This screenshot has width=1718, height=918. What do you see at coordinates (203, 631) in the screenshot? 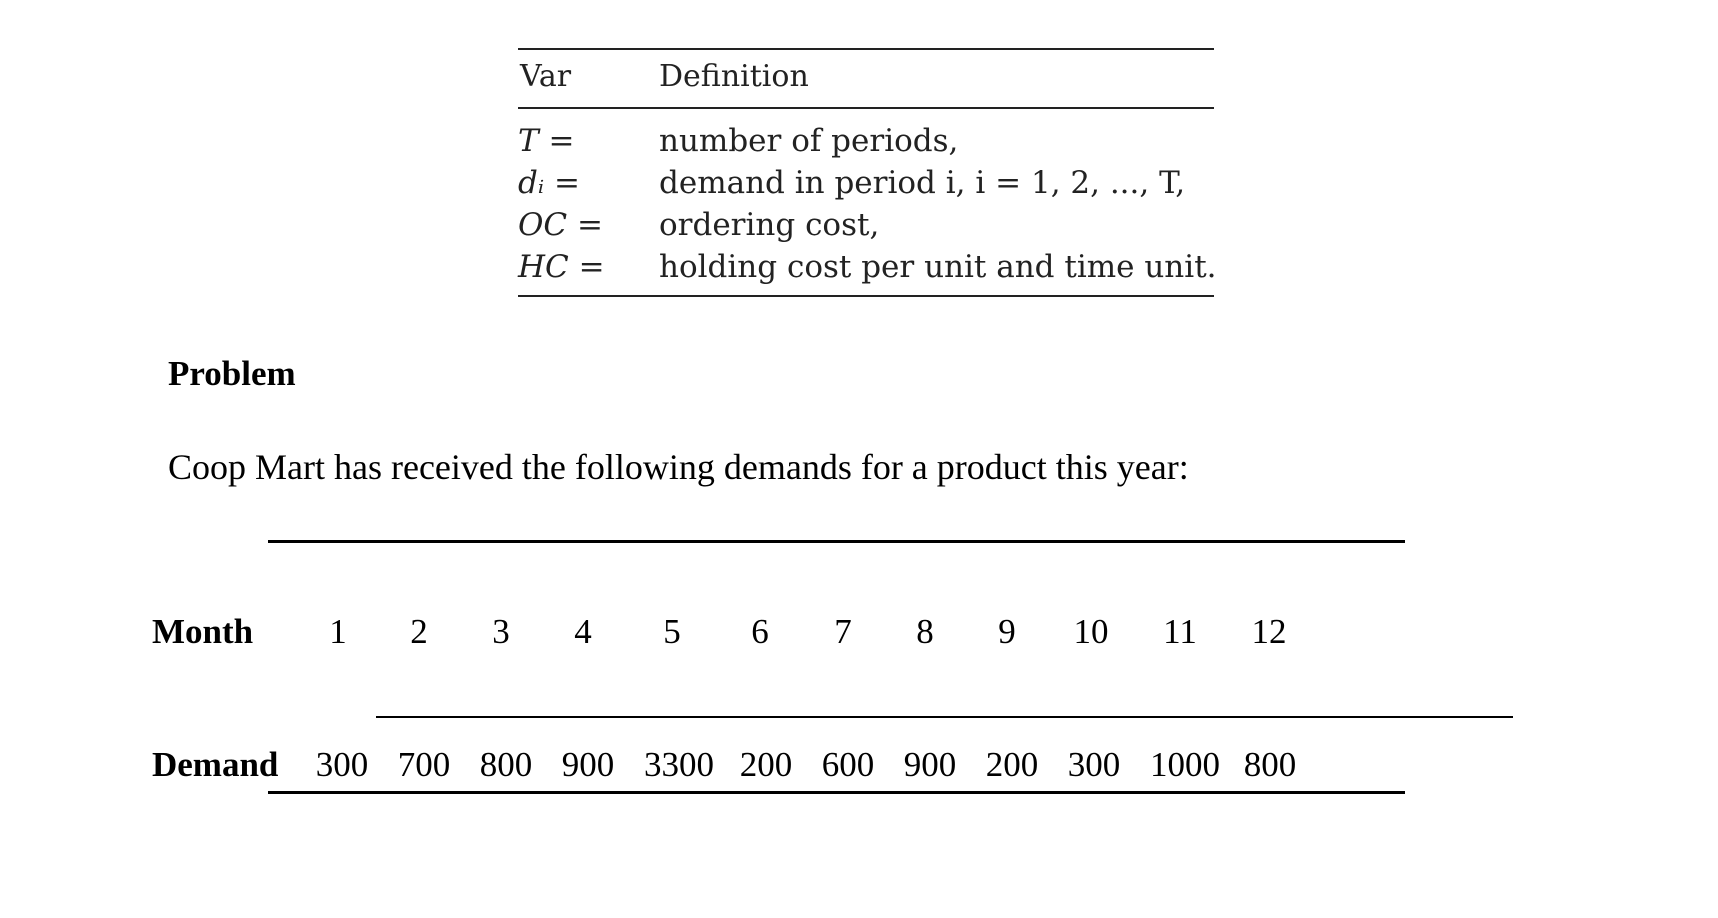
I see `month-row-label: Month` at bounding box center [203, 631].